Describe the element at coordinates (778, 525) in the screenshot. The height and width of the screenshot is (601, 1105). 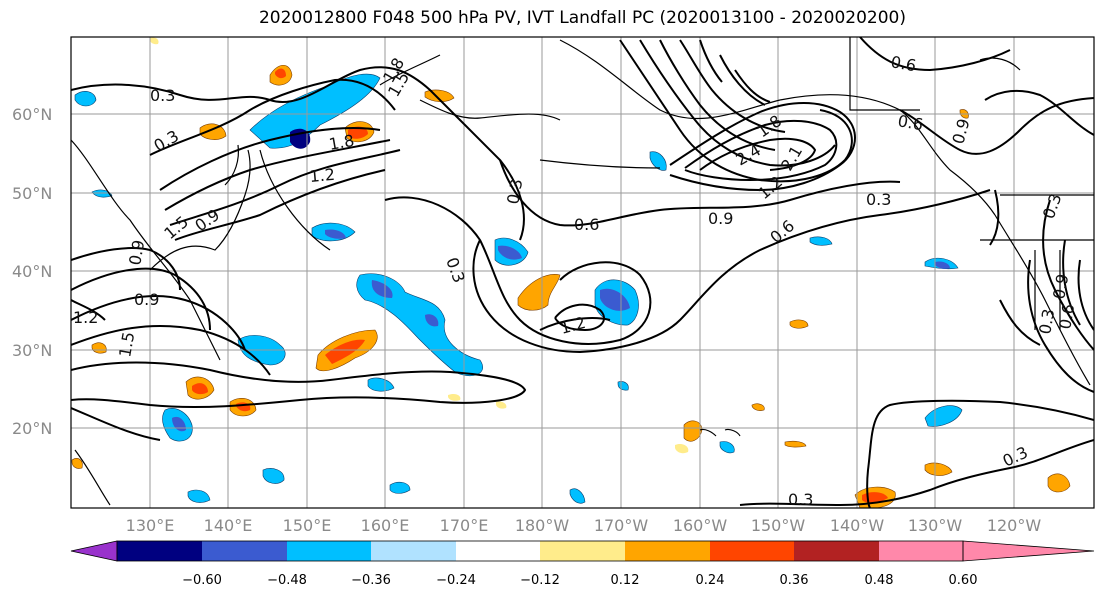
I see `lon-label: 150°W` at that location.